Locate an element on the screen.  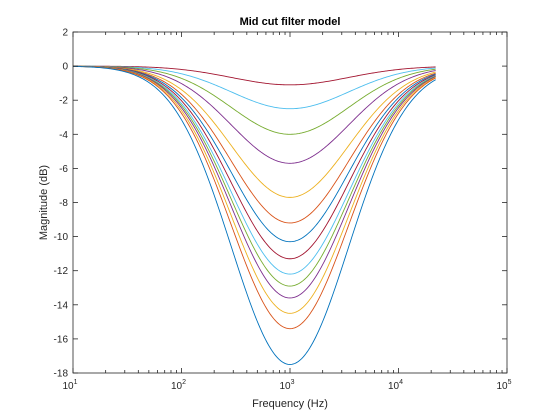
y-tick-label: -16 is located at coordinates (61, 339).